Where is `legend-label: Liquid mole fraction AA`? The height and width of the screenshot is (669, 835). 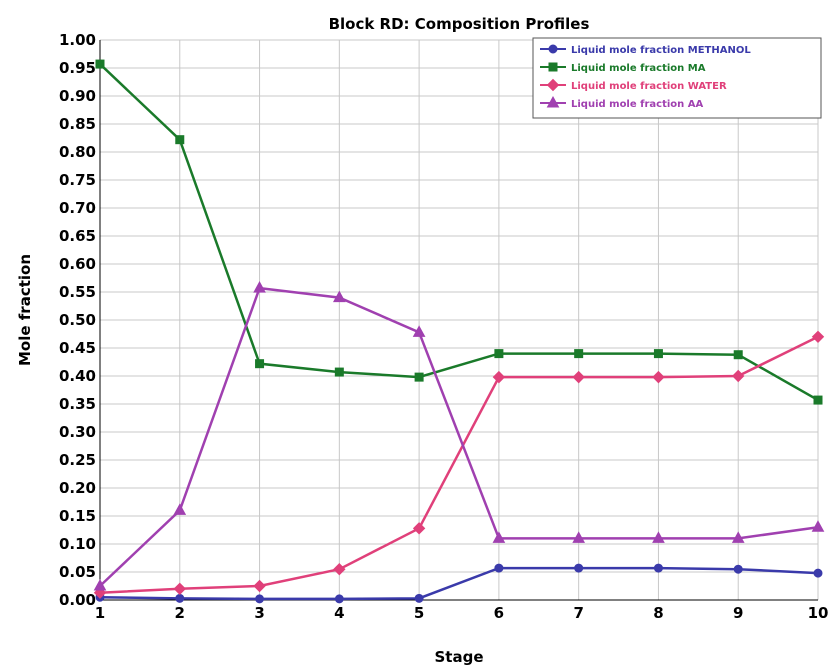
legend-label: Liquid mole fraction AA is located at coordinates (637, 104).